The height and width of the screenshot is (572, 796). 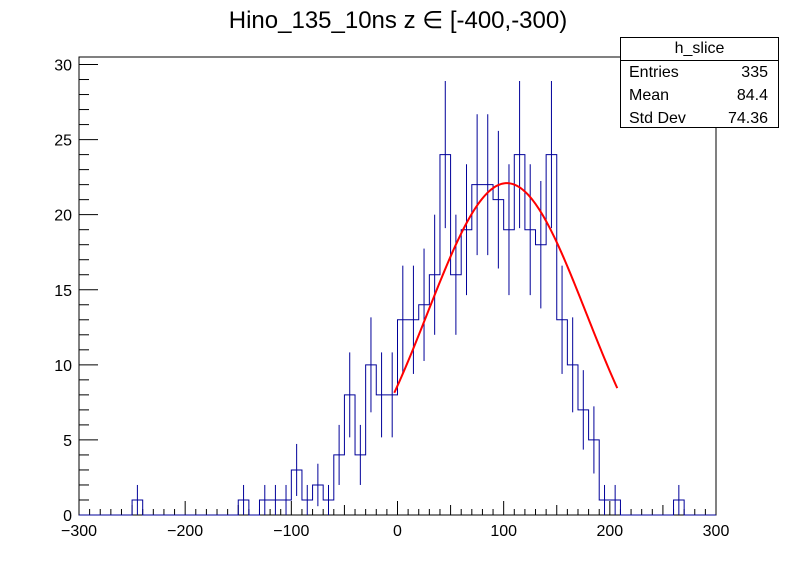 What do you see at coordinates (699, 95) in the screenshot?
I see `stats-row-mean: Mean 84.4` at bounding box center [699, 95].